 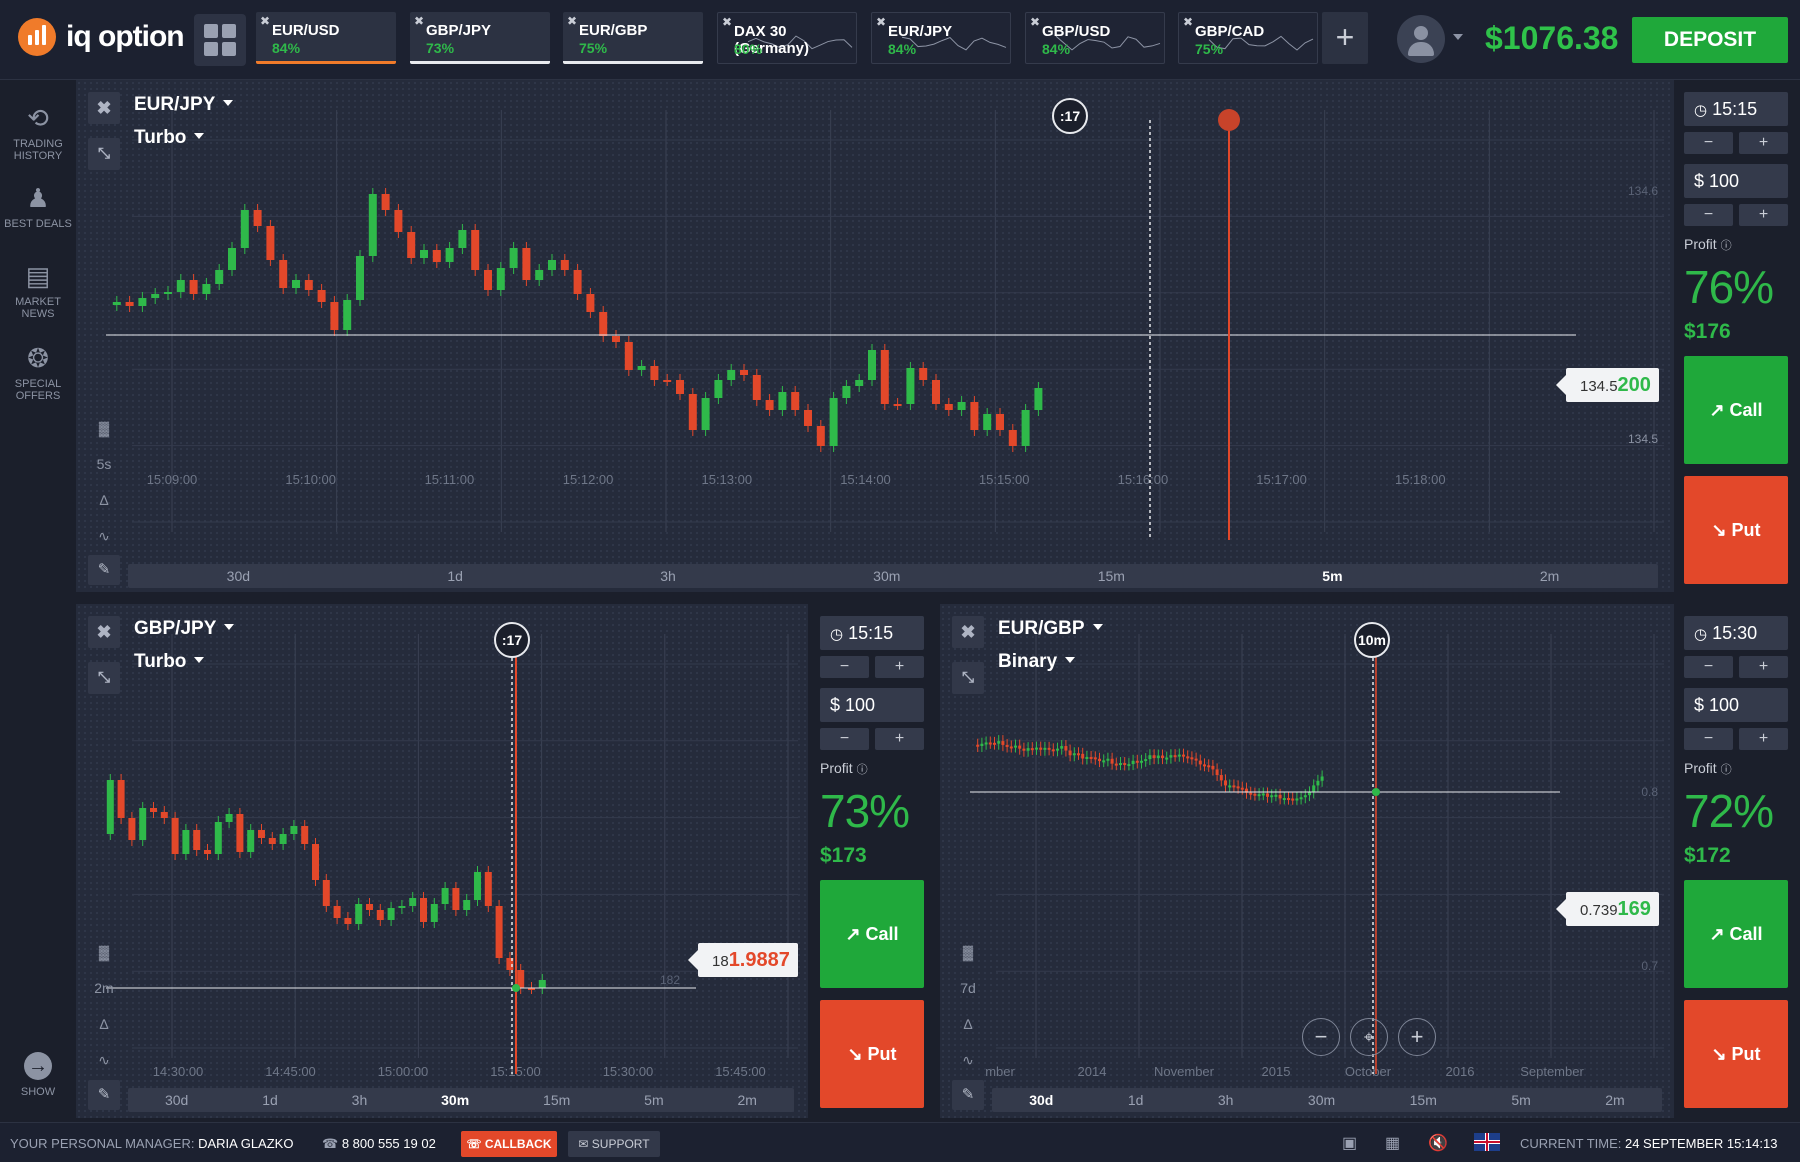 What do you see at coordinates (101, 37) in the screenshot?
I see `logo: iq option` at bounding box center [101, 37].